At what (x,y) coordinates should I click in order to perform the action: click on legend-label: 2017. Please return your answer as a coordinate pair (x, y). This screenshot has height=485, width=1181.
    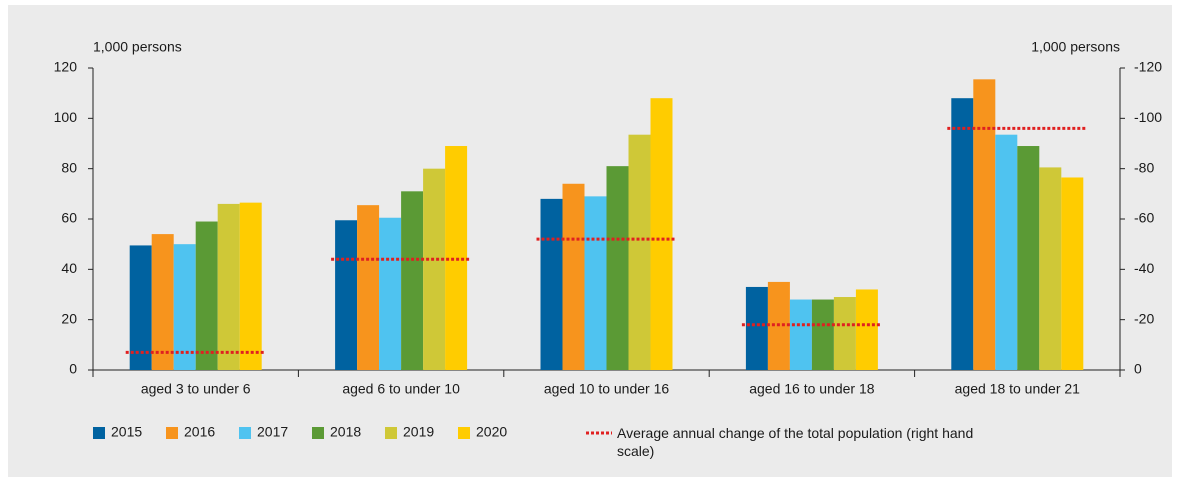
    Looking at the image, I should click on (272, 432).